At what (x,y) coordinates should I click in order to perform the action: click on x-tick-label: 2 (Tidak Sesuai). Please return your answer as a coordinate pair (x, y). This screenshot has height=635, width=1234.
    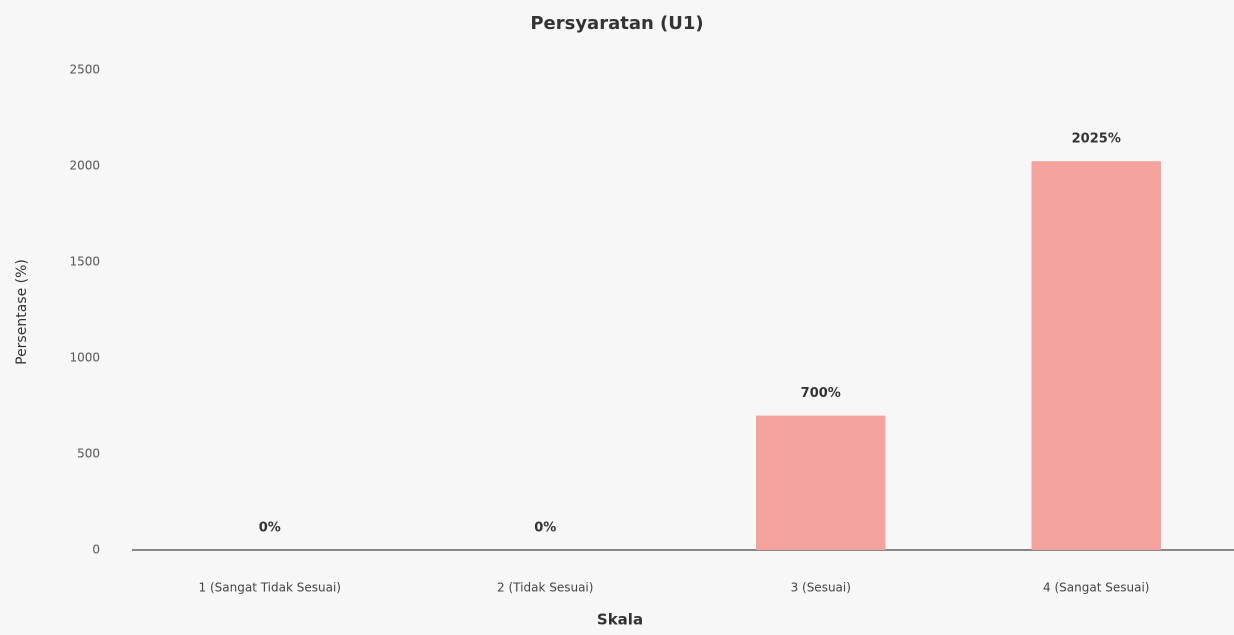
    Looking at the image, I should click on (545, 588).